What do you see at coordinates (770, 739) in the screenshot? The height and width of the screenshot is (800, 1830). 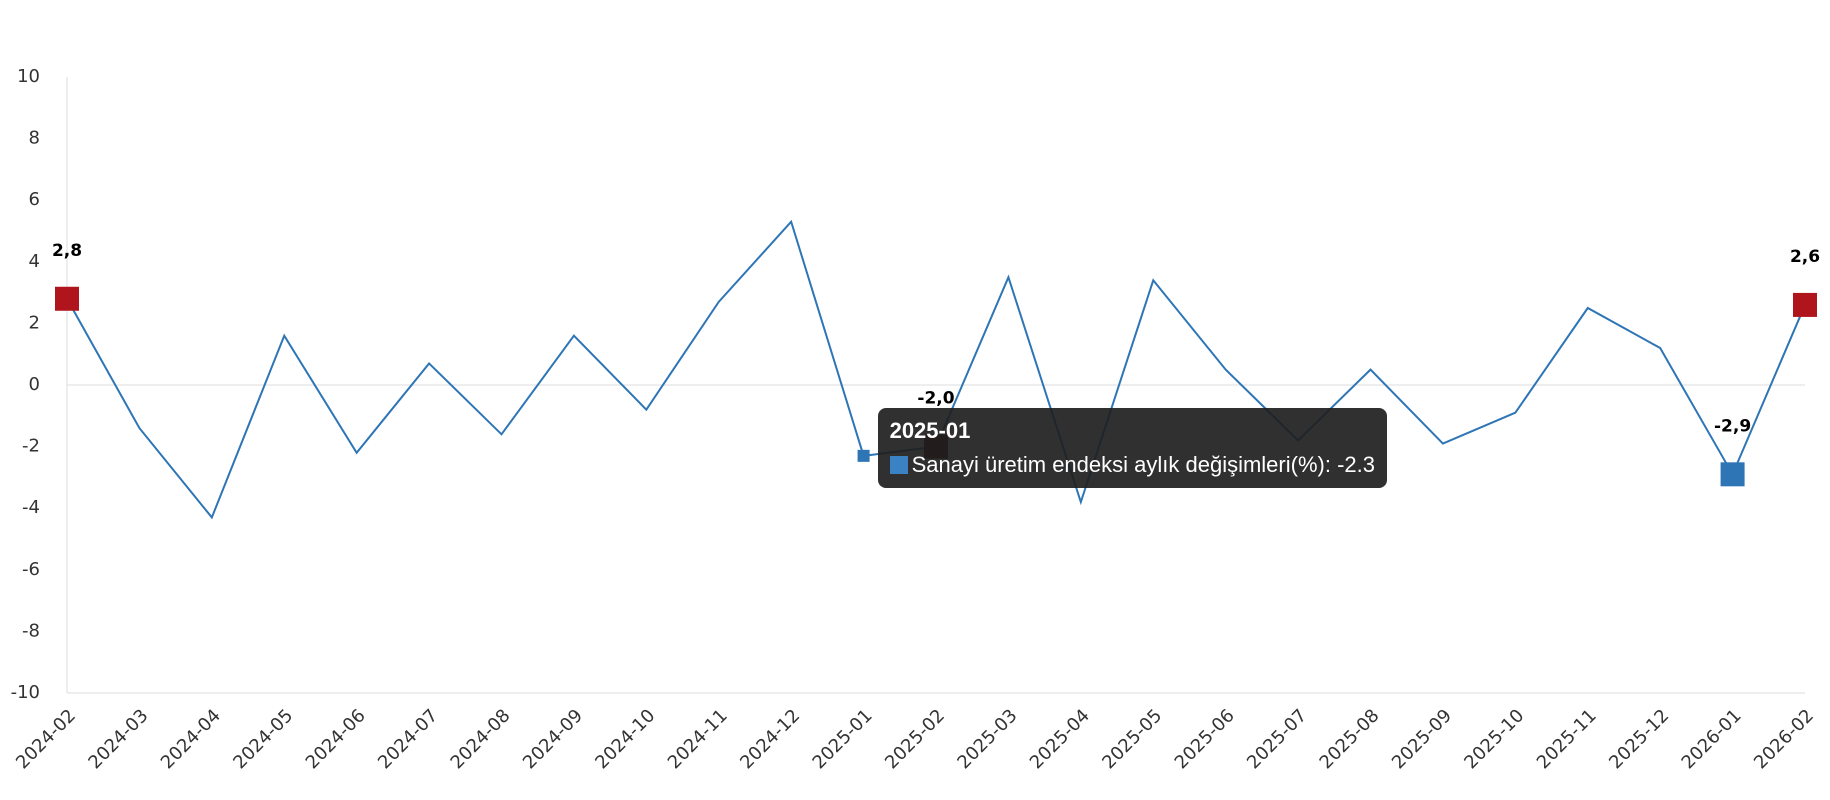 I see `x-tick-label: 2024-12` at bounding box center [770, 739].